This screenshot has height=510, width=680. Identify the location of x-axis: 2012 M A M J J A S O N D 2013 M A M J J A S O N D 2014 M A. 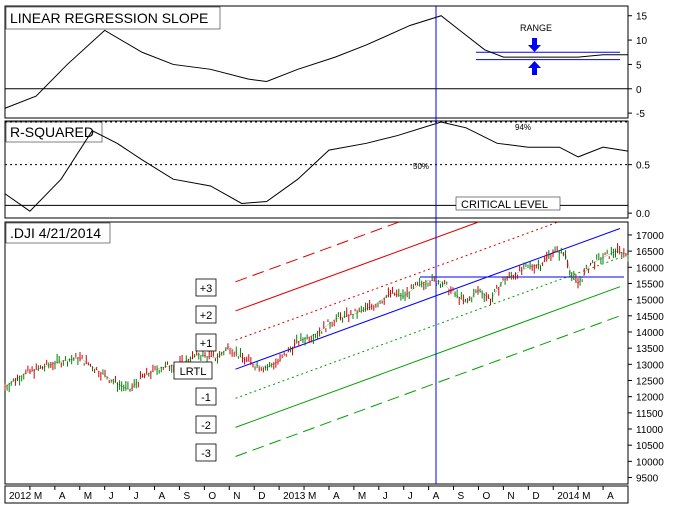
(316, 494).